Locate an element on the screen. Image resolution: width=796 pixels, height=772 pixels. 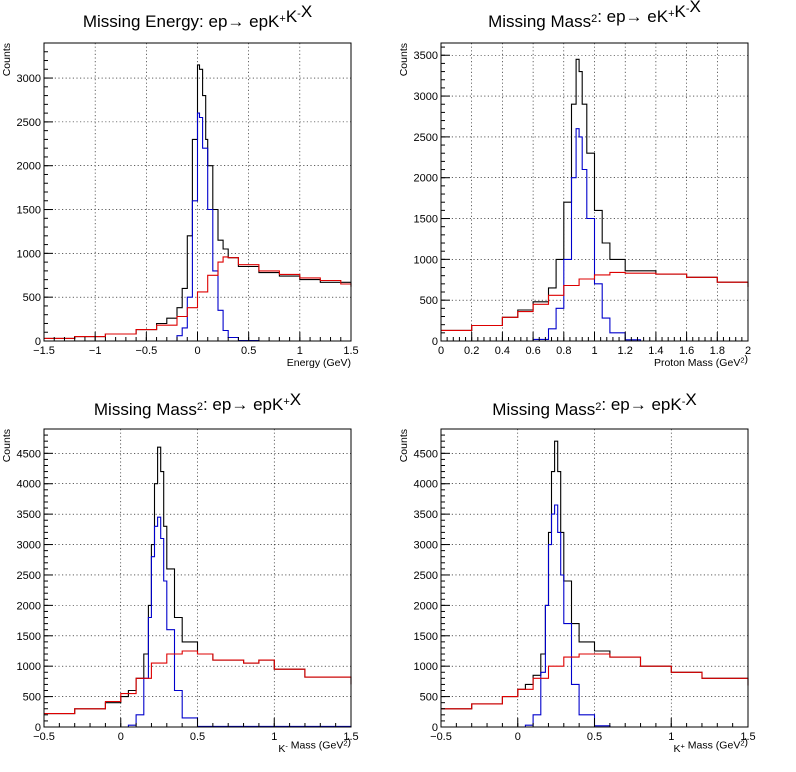
x-tick-label: 0.2 is located at coordinates (471, 351).